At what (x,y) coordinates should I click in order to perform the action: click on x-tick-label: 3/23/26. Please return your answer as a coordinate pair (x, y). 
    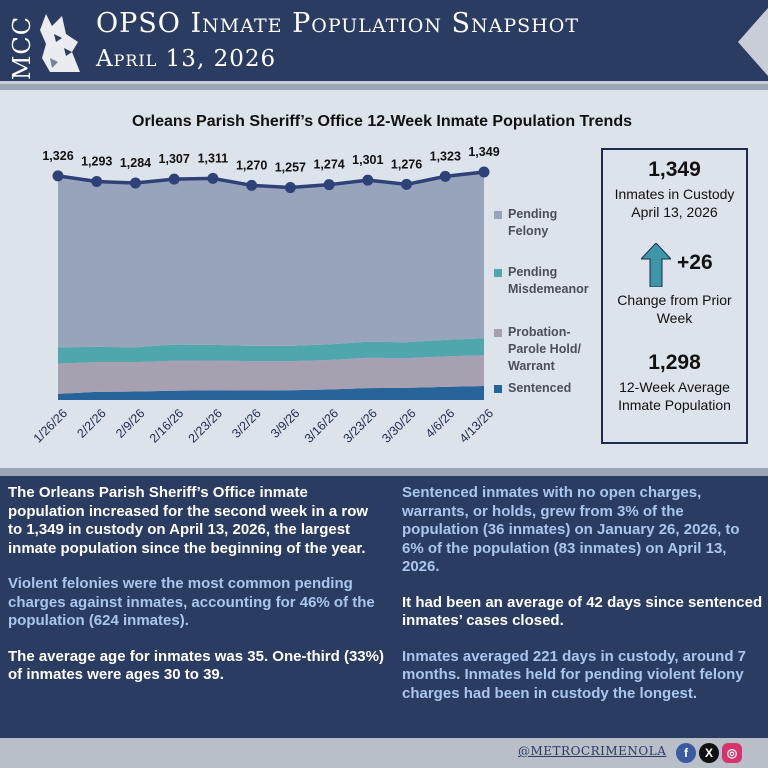
    Looking at the image, I should click on (360, 425).